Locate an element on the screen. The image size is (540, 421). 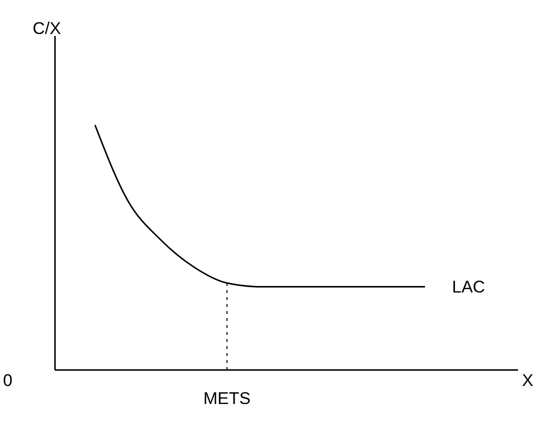
text: 0 is located at coordinates (7, 380).